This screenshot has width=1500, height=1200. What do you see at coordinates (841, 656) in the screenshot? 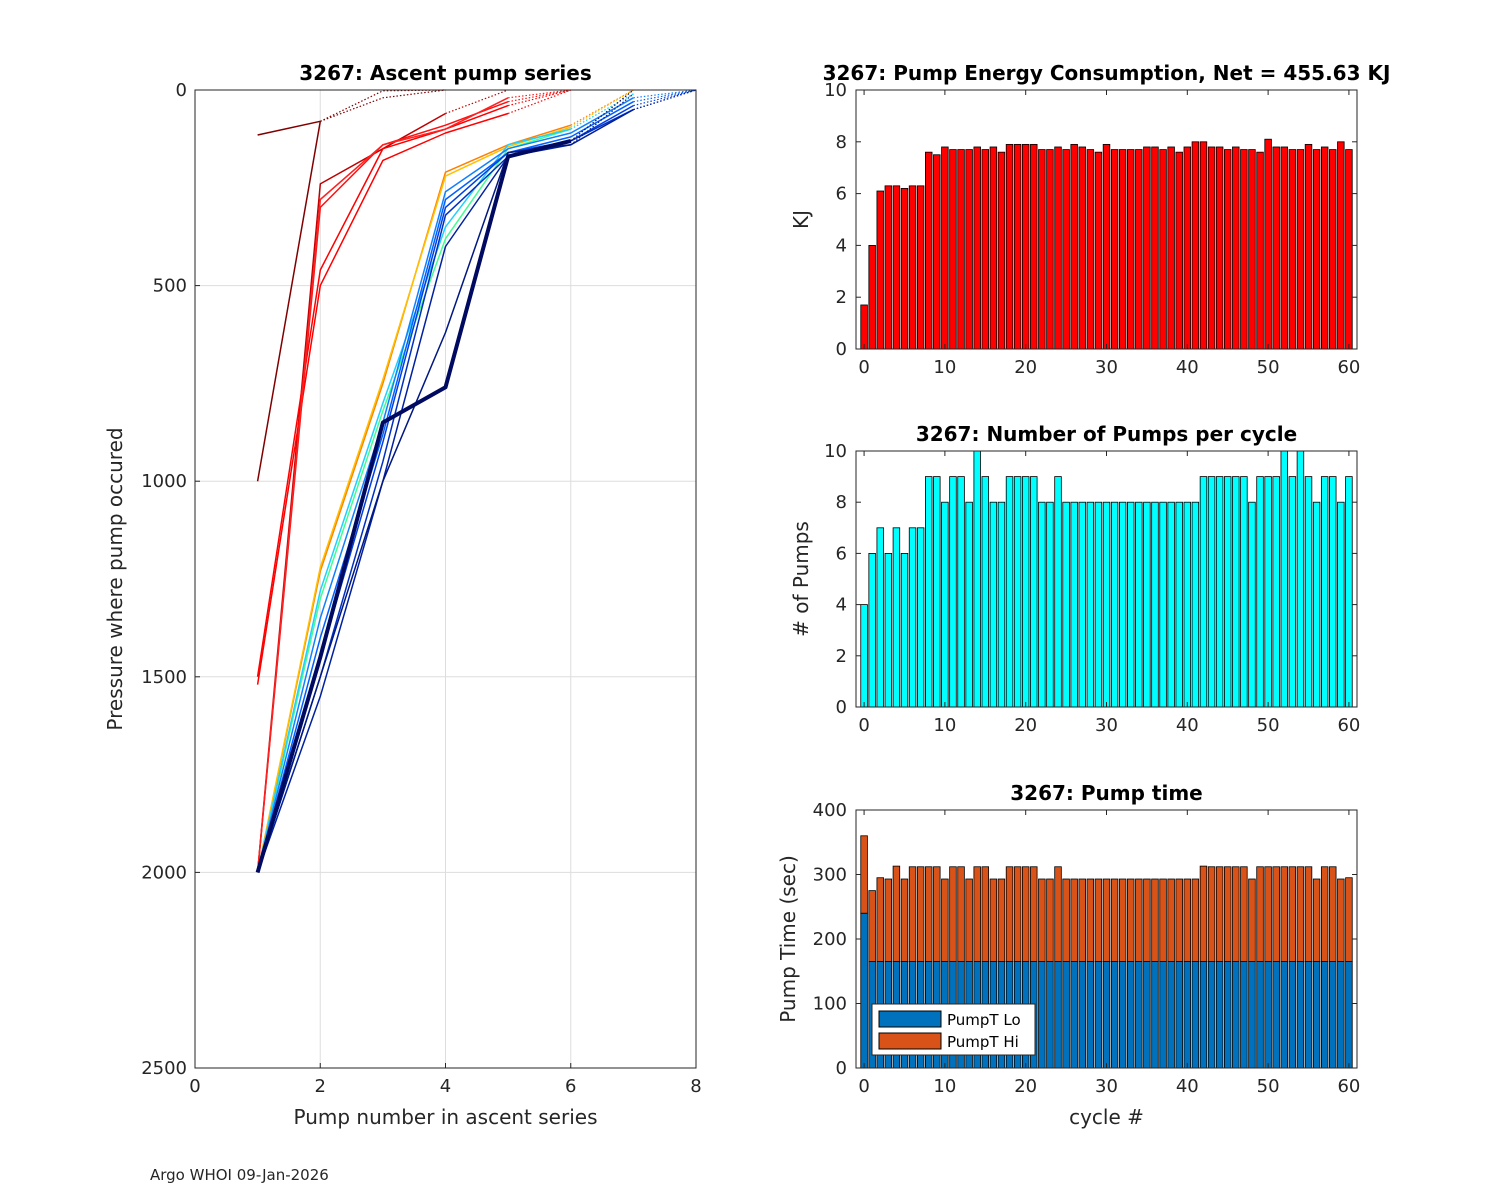
I see `y-tick-label: 2` at bounding box center [841, 656].